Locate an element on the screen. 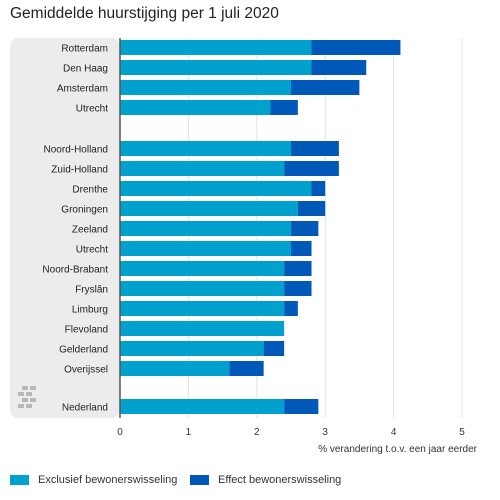  legend-item-effect: Effect bewonerswisseling is located at coordinates (265, 480).